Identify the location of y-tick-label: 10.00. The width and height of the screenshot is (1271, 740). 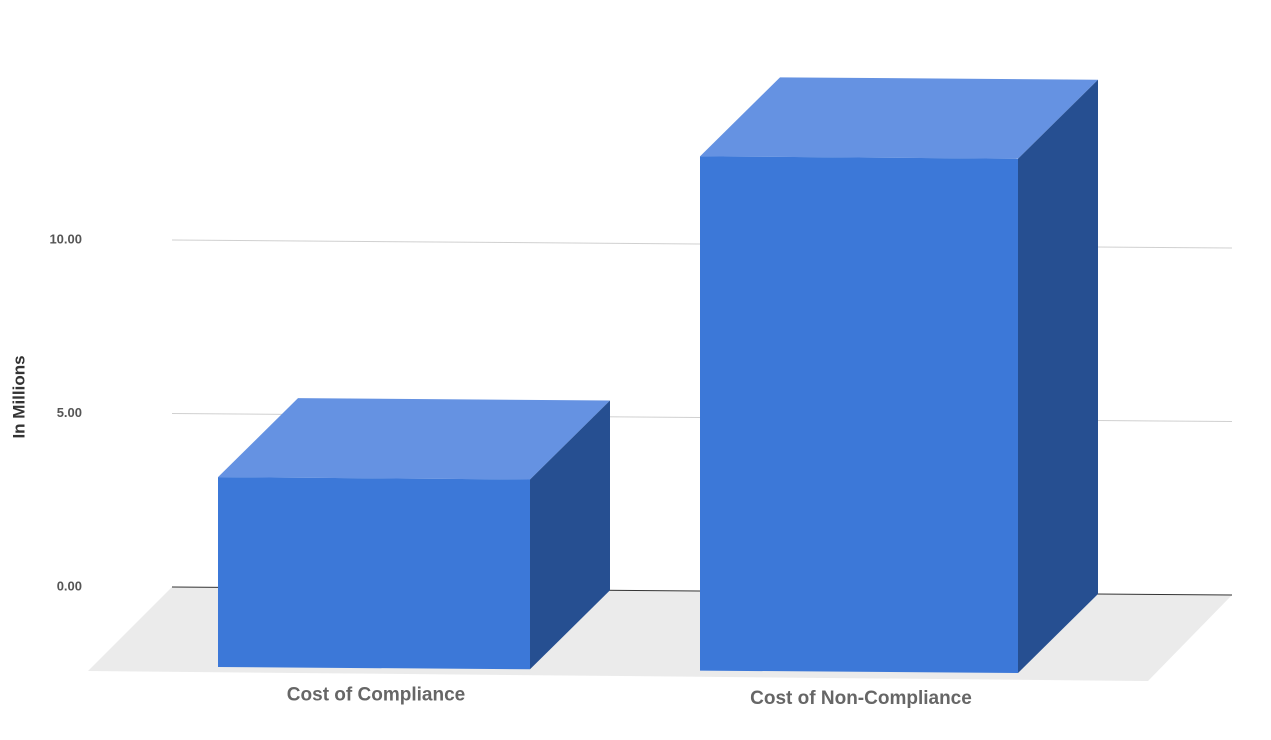
(65, 238).